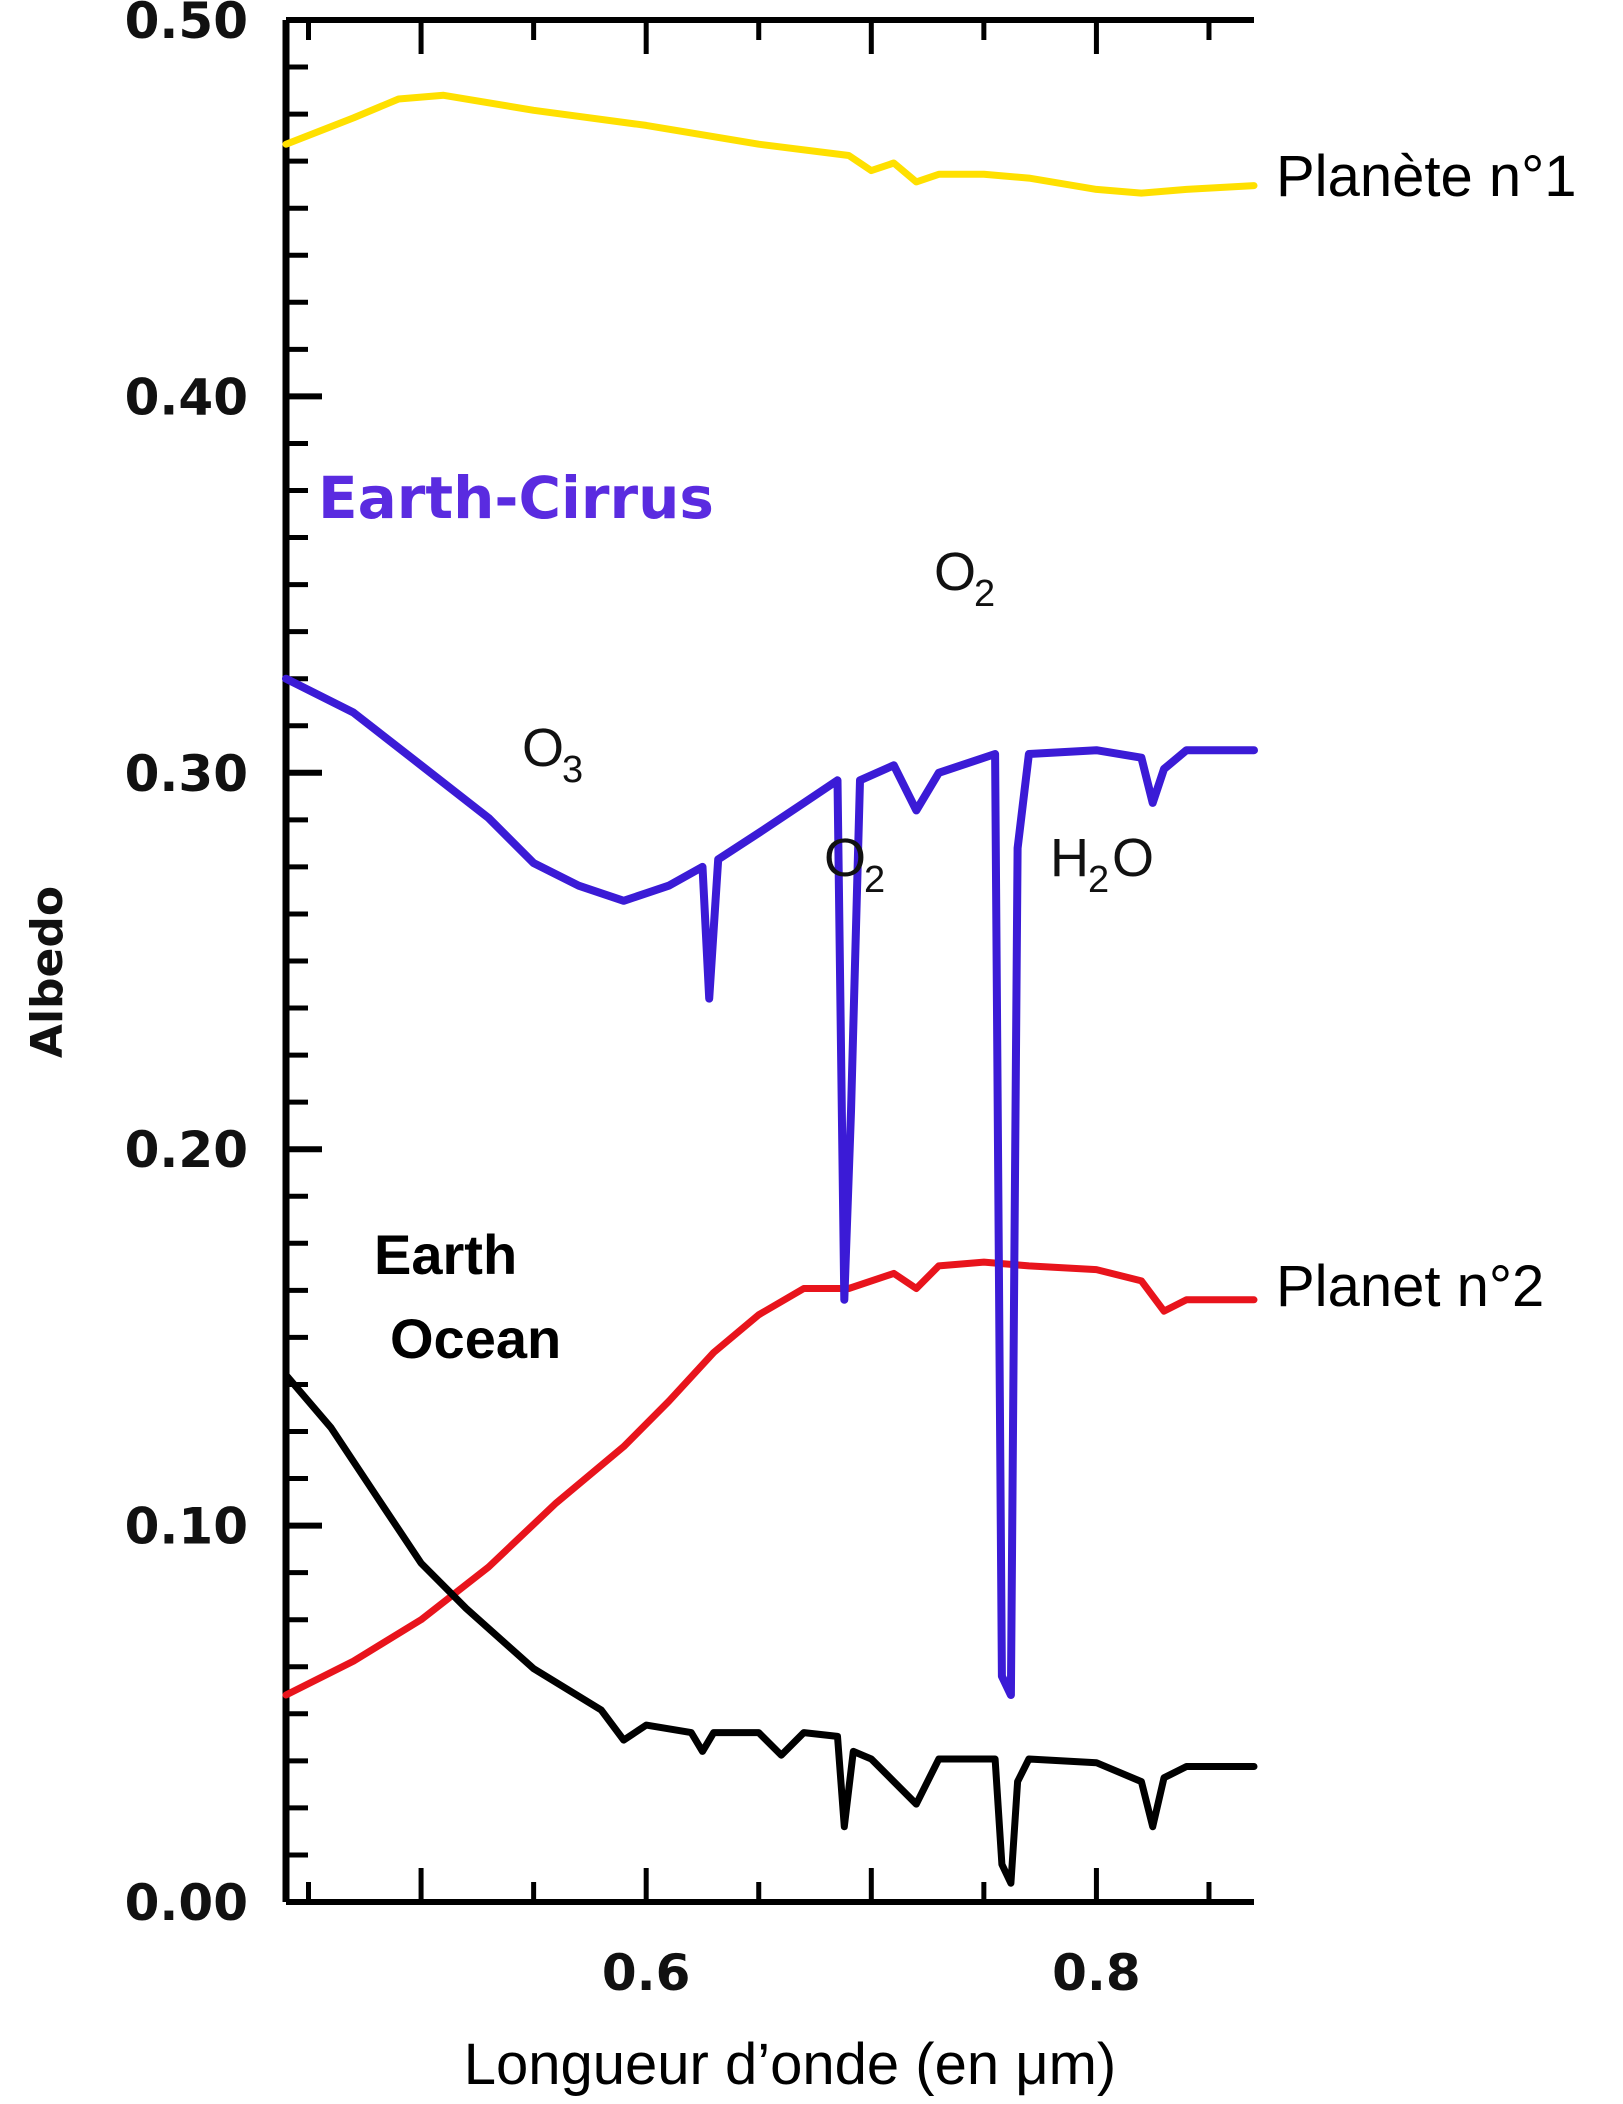 The image size is (1623, 2104). What do you see at coordinates (1069, 858) in the screenshot?
I see `annotation-h2o-h: H` at bounding box center [1069, 858].